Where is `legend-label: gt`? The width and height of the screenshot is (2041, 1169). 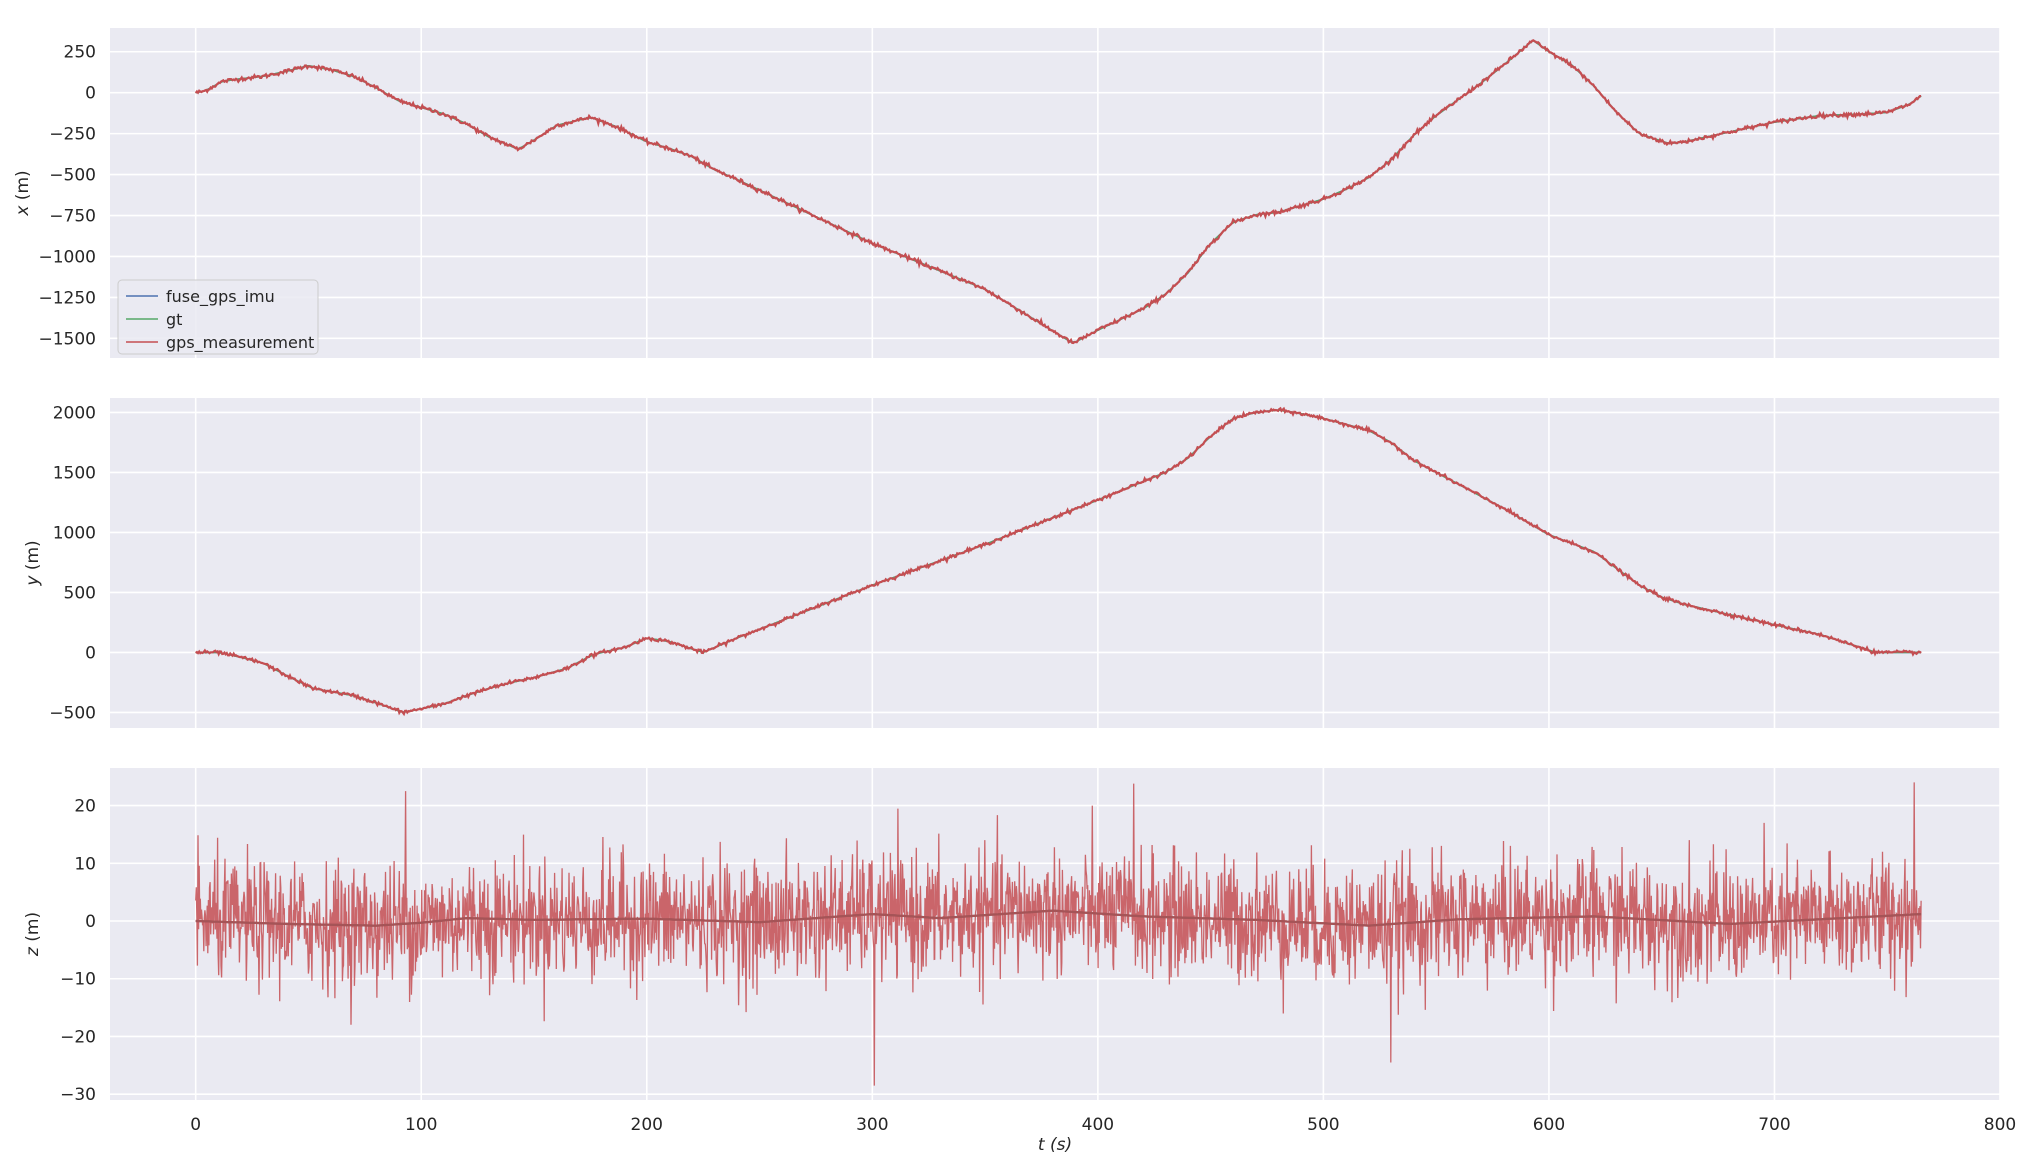 legend-label: gt is located at coordinates (174, 319).